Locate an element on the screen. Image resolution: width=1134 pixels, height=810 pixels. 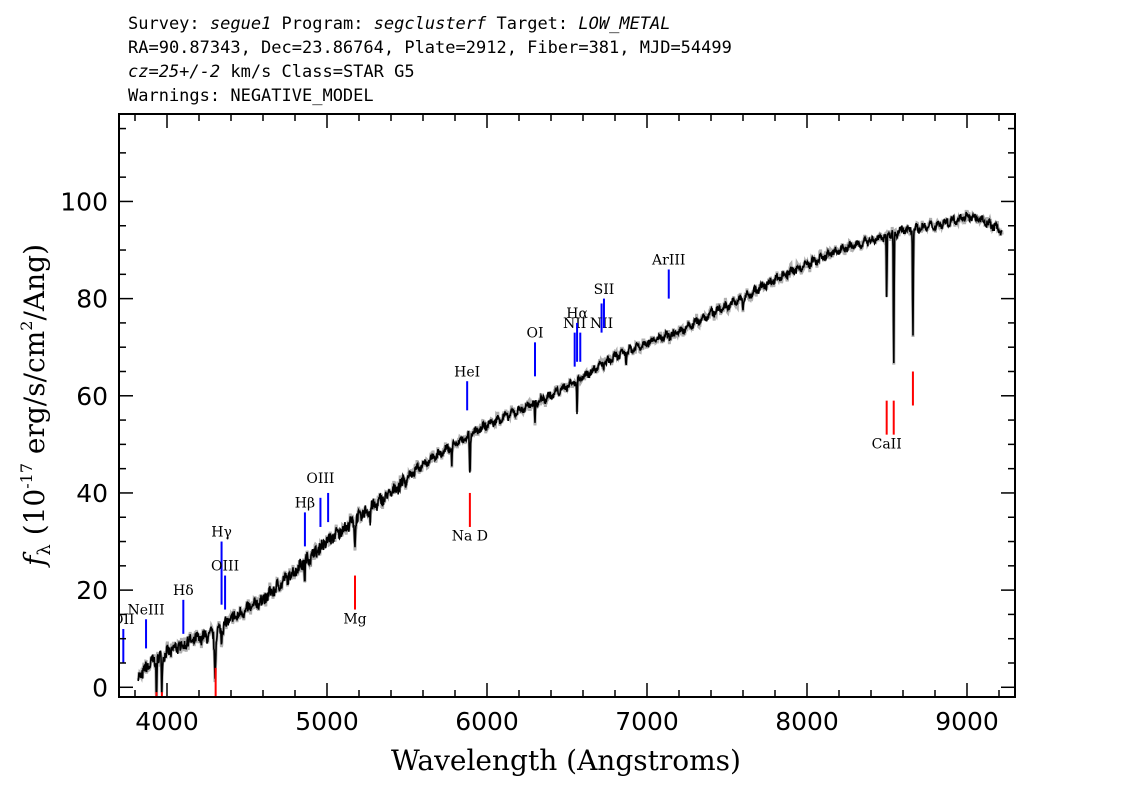
emission-line-label: Hδ is located at coordinates (183, 591).